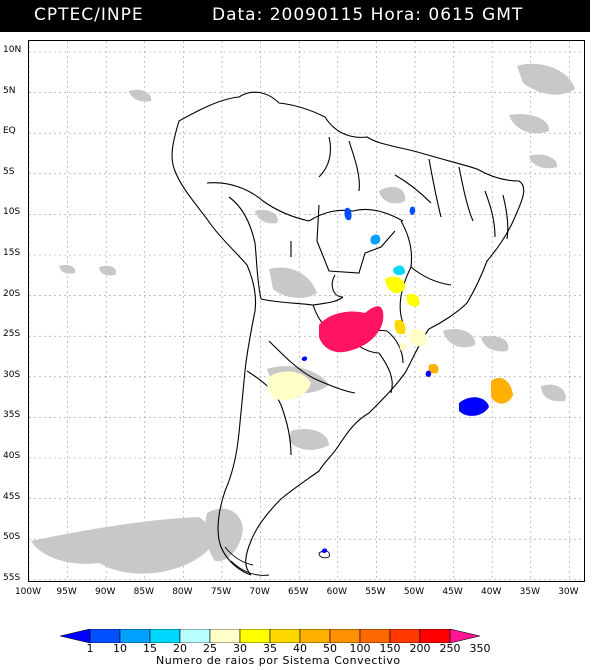  Describe the element at coordinates (12, 293) in the screenshot. I see `lat-label: 20S` at that location.